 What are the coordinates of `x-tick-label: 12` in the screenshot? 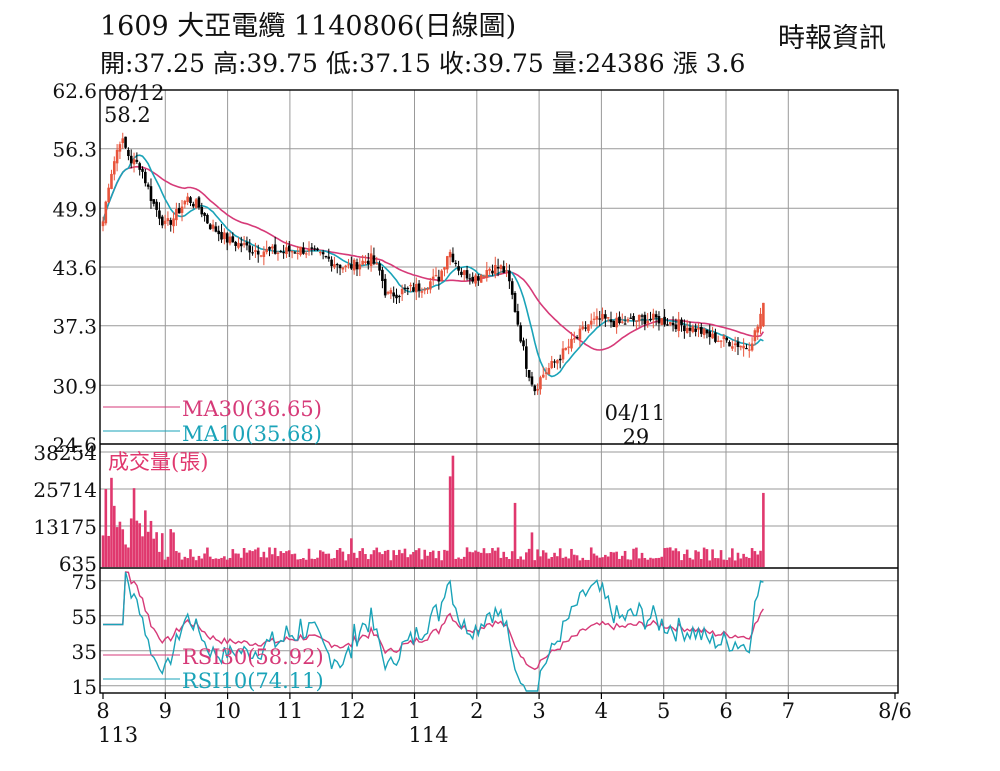 It's located at (352, 711).